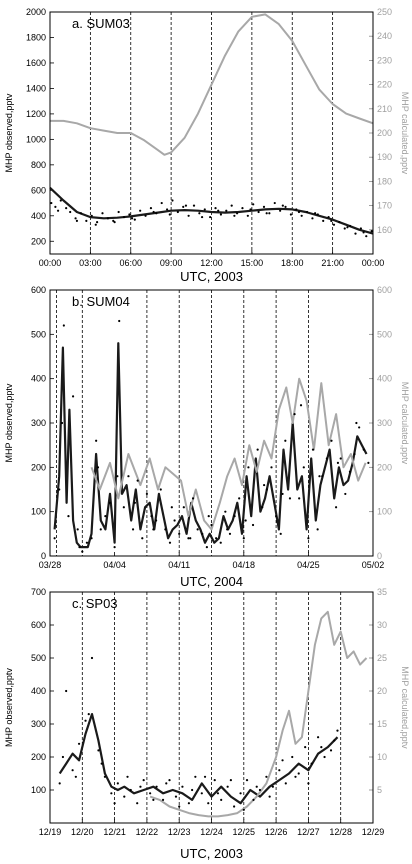 This screenshot has height=864, width=412. What do you see at coordinates (101, 301) in the screenshot?
I see `panel-b-title: b. SUM04` at bounding box center [101, 301].